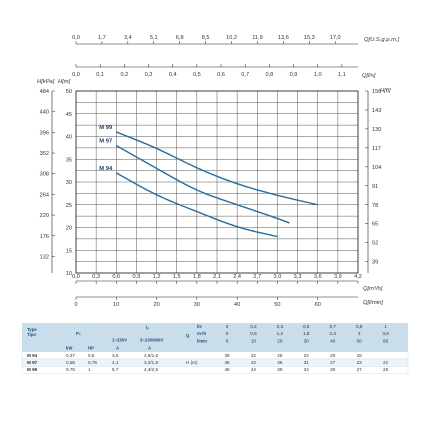 This screenshot has height=435, width=427. Describe the element at coordinates (173, 75) in the screenshot. I see `ls-tick-label: 0,4` at that location.